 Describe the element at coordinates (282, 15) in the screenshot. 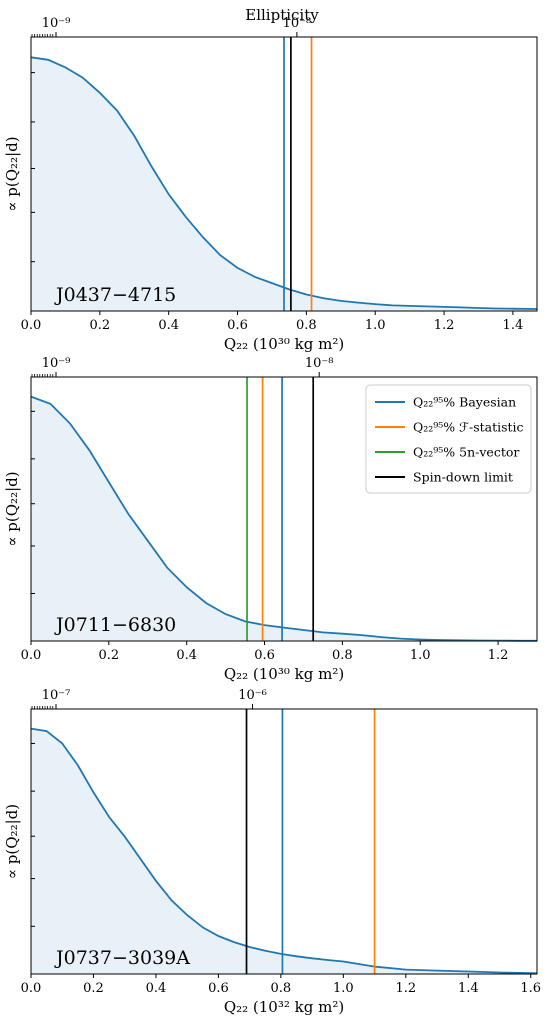

I see `figure-title: Ellipticity` at that location.